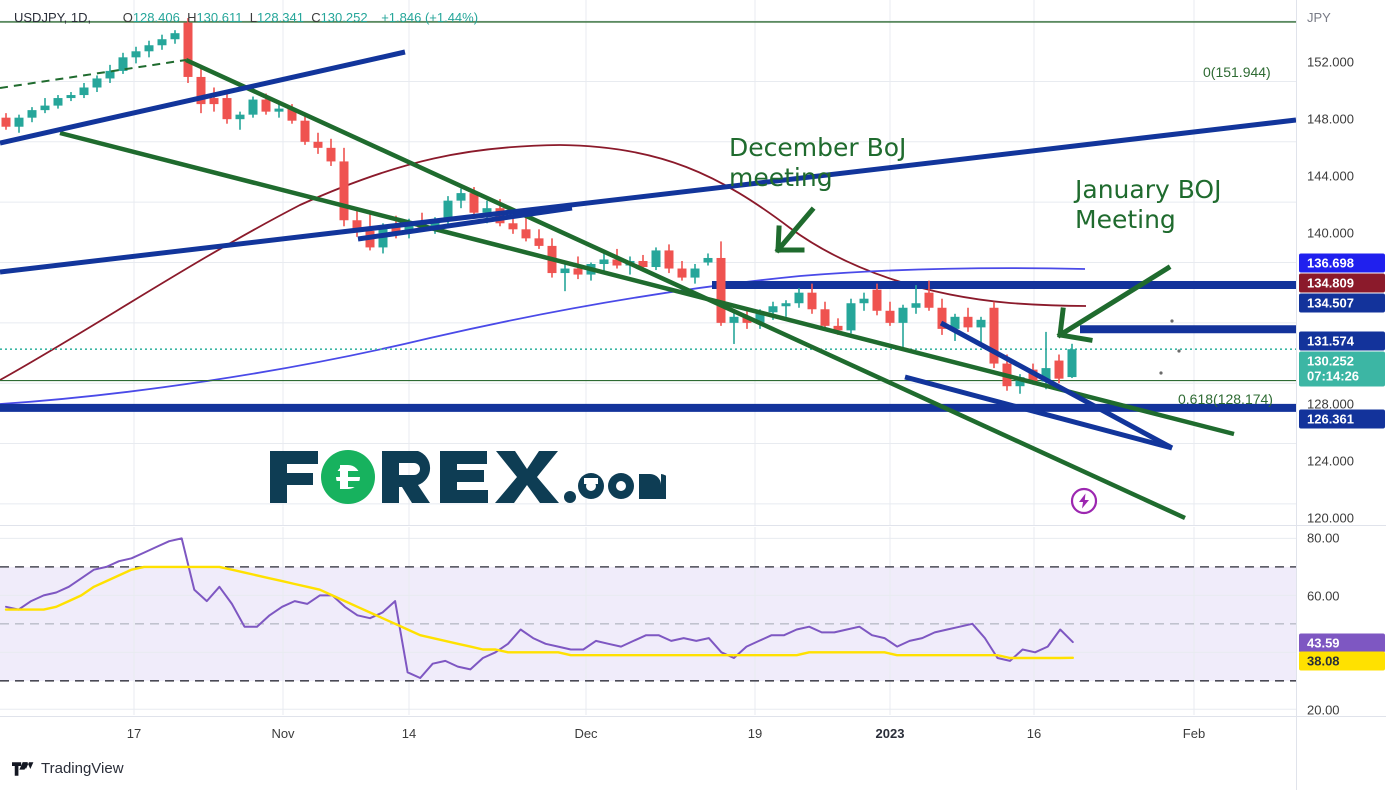 This screenshot has height=790, width=1386. I want to click on price-axis-tick: 60.00, so click(1323, 596).